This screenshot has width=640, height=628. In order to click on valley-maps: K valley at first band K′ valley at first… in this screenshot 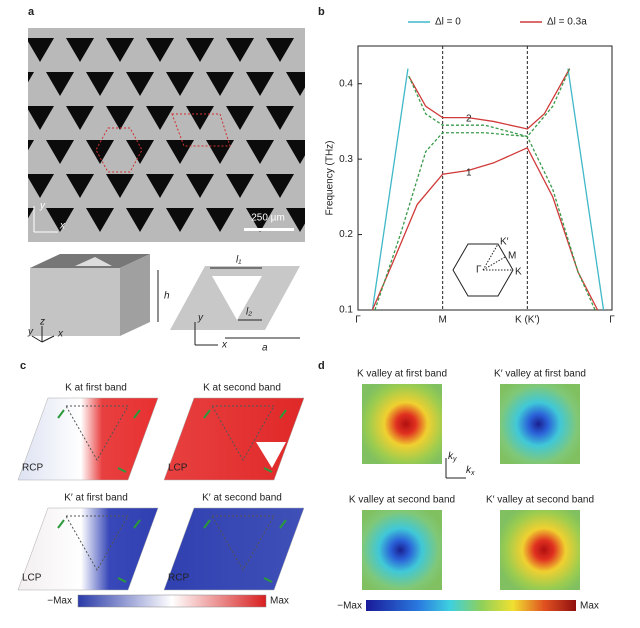, I will do `click(471, 479)`.